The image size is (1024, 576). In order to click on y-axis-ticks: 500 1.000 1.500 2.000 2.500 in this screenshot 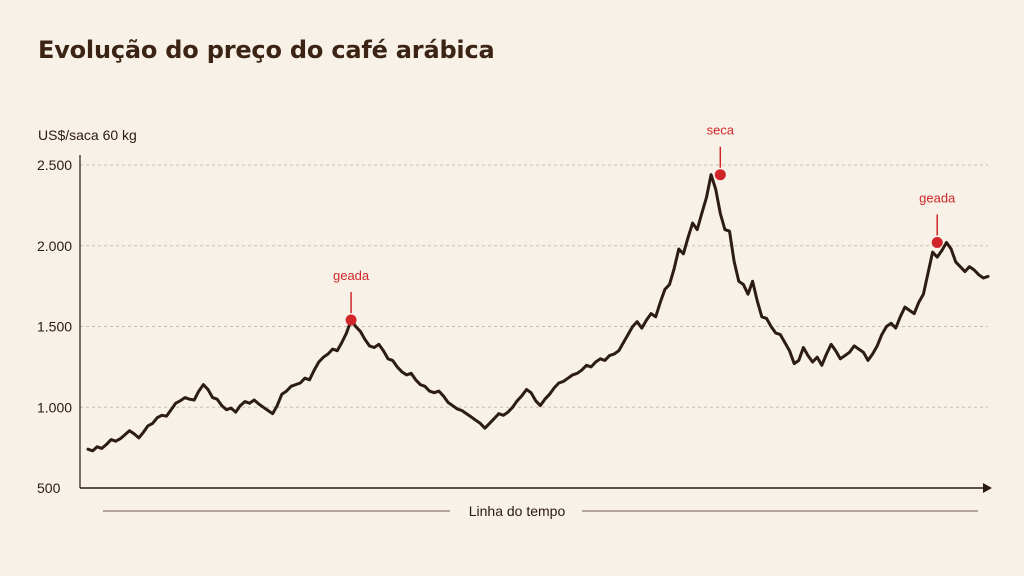, I will do `click(54, 326)`.